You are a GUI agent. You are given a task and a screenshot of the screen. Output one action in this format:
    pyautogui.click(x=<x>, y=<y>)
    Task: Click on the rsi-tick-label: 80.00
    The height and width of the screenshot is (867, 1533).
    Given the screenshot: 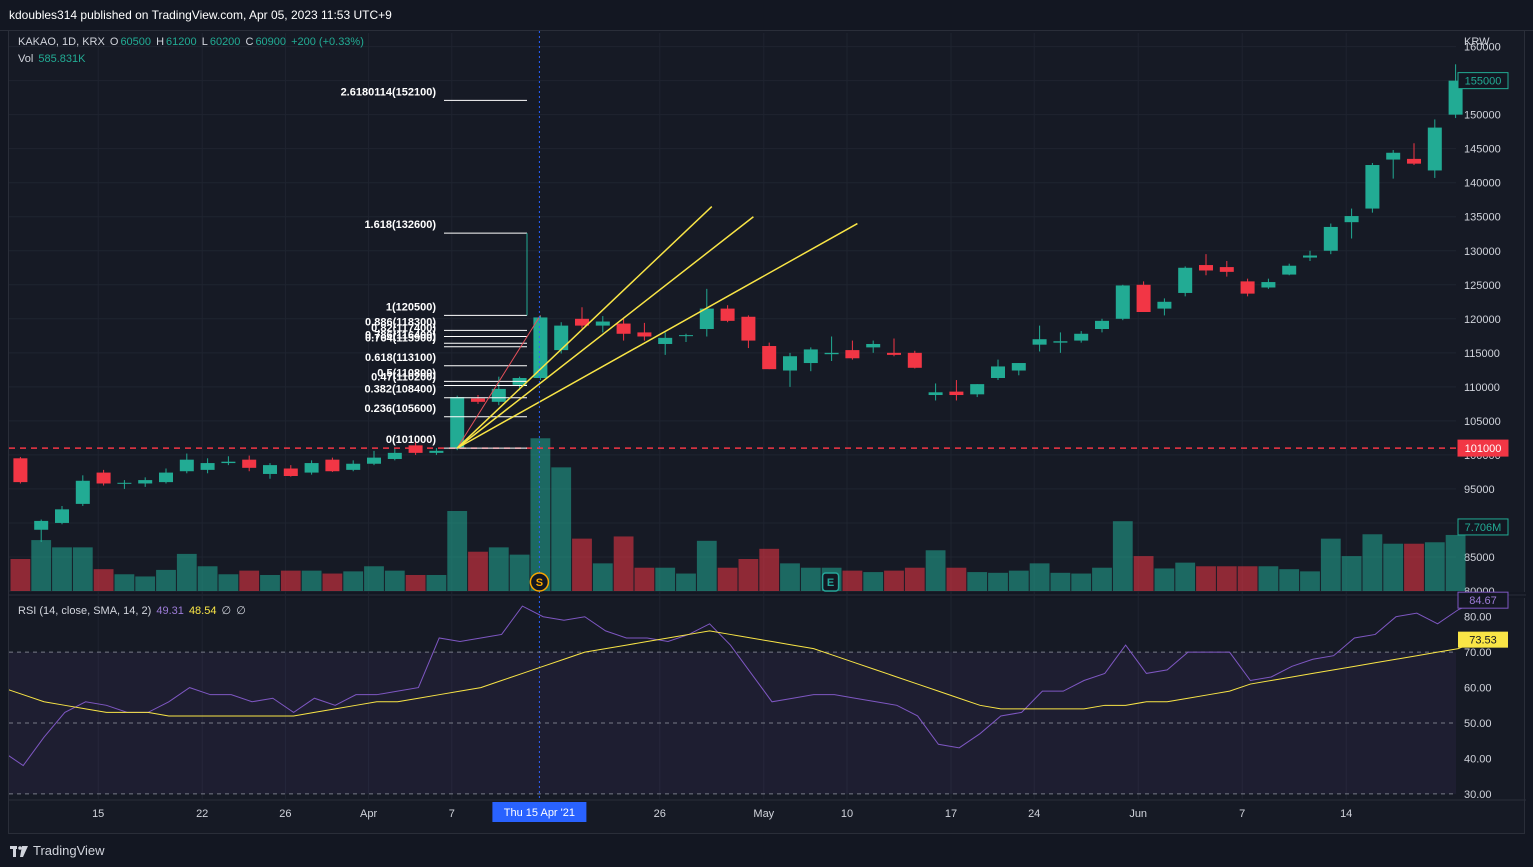 What is the action you would take?
    pyautogui.click(x=1478, y=618)
    